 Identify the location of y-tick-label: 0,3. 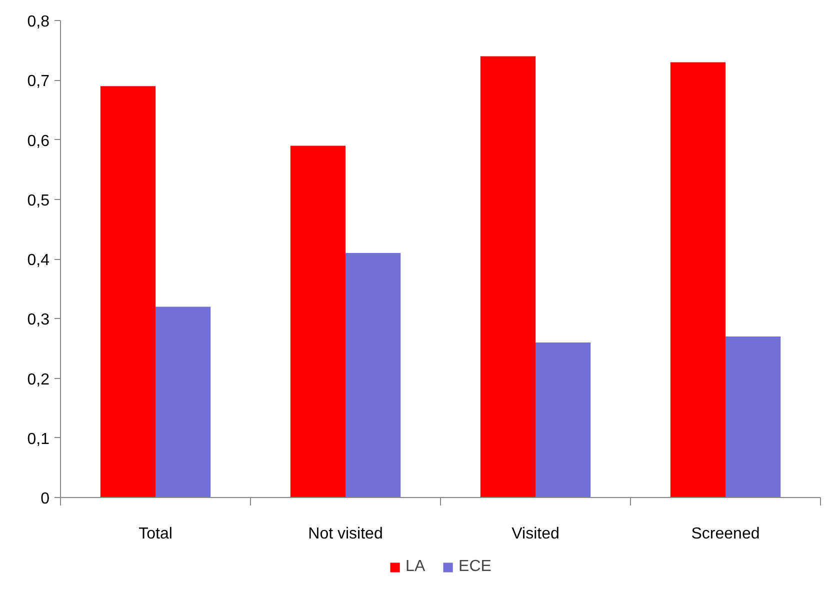
(38, 320).